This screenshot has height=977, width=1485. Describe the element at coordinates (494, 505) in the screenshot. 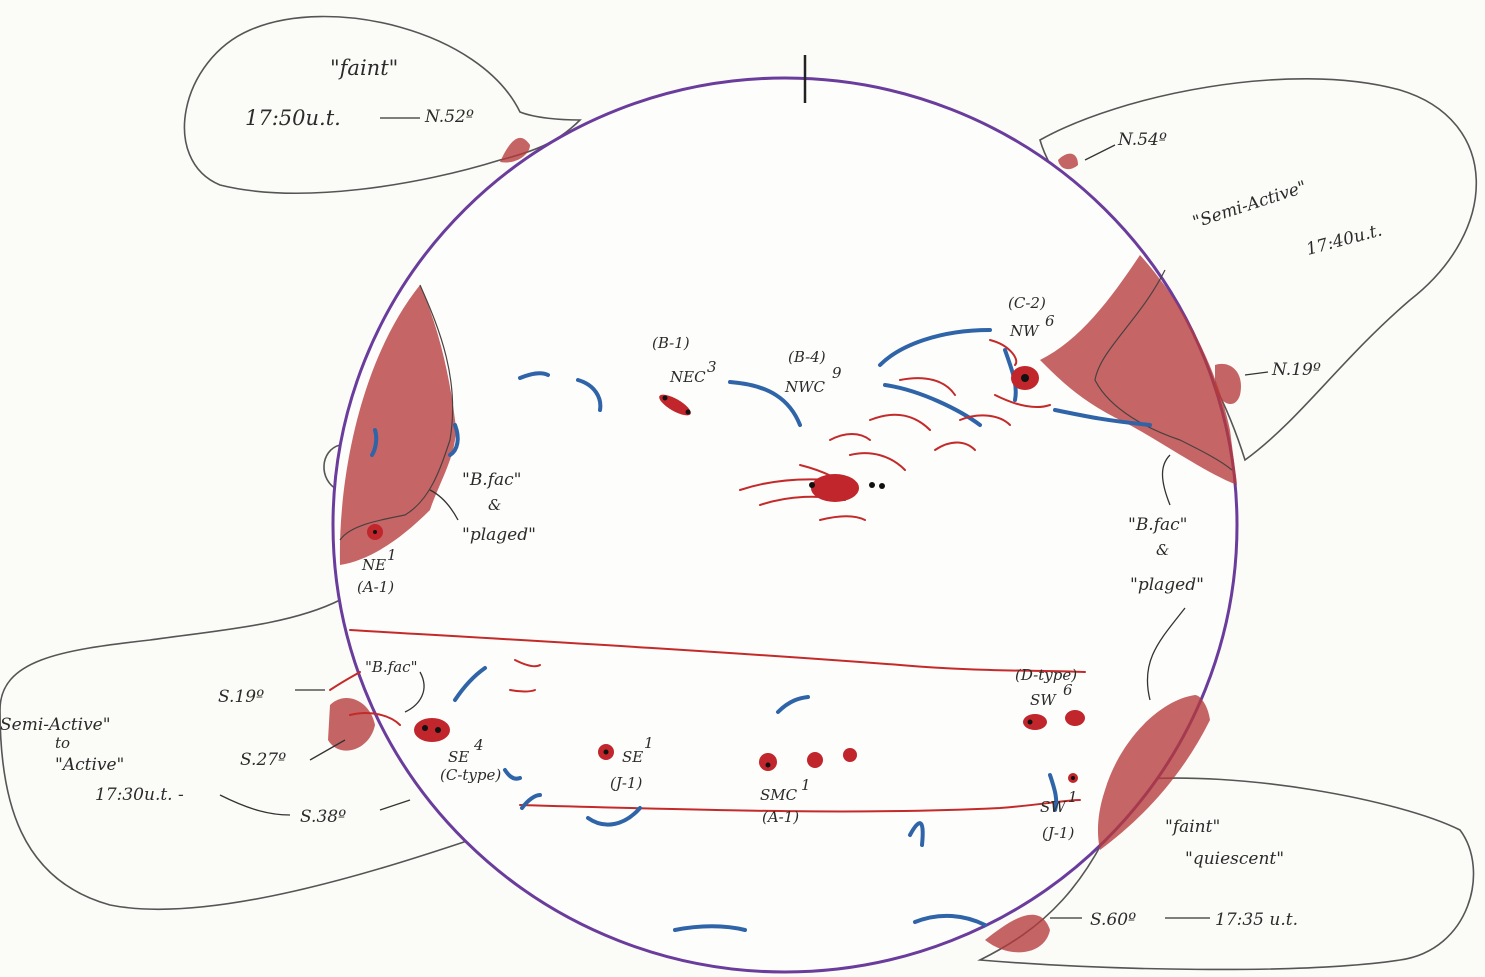

I see `east-fac-line2: &` at that location.